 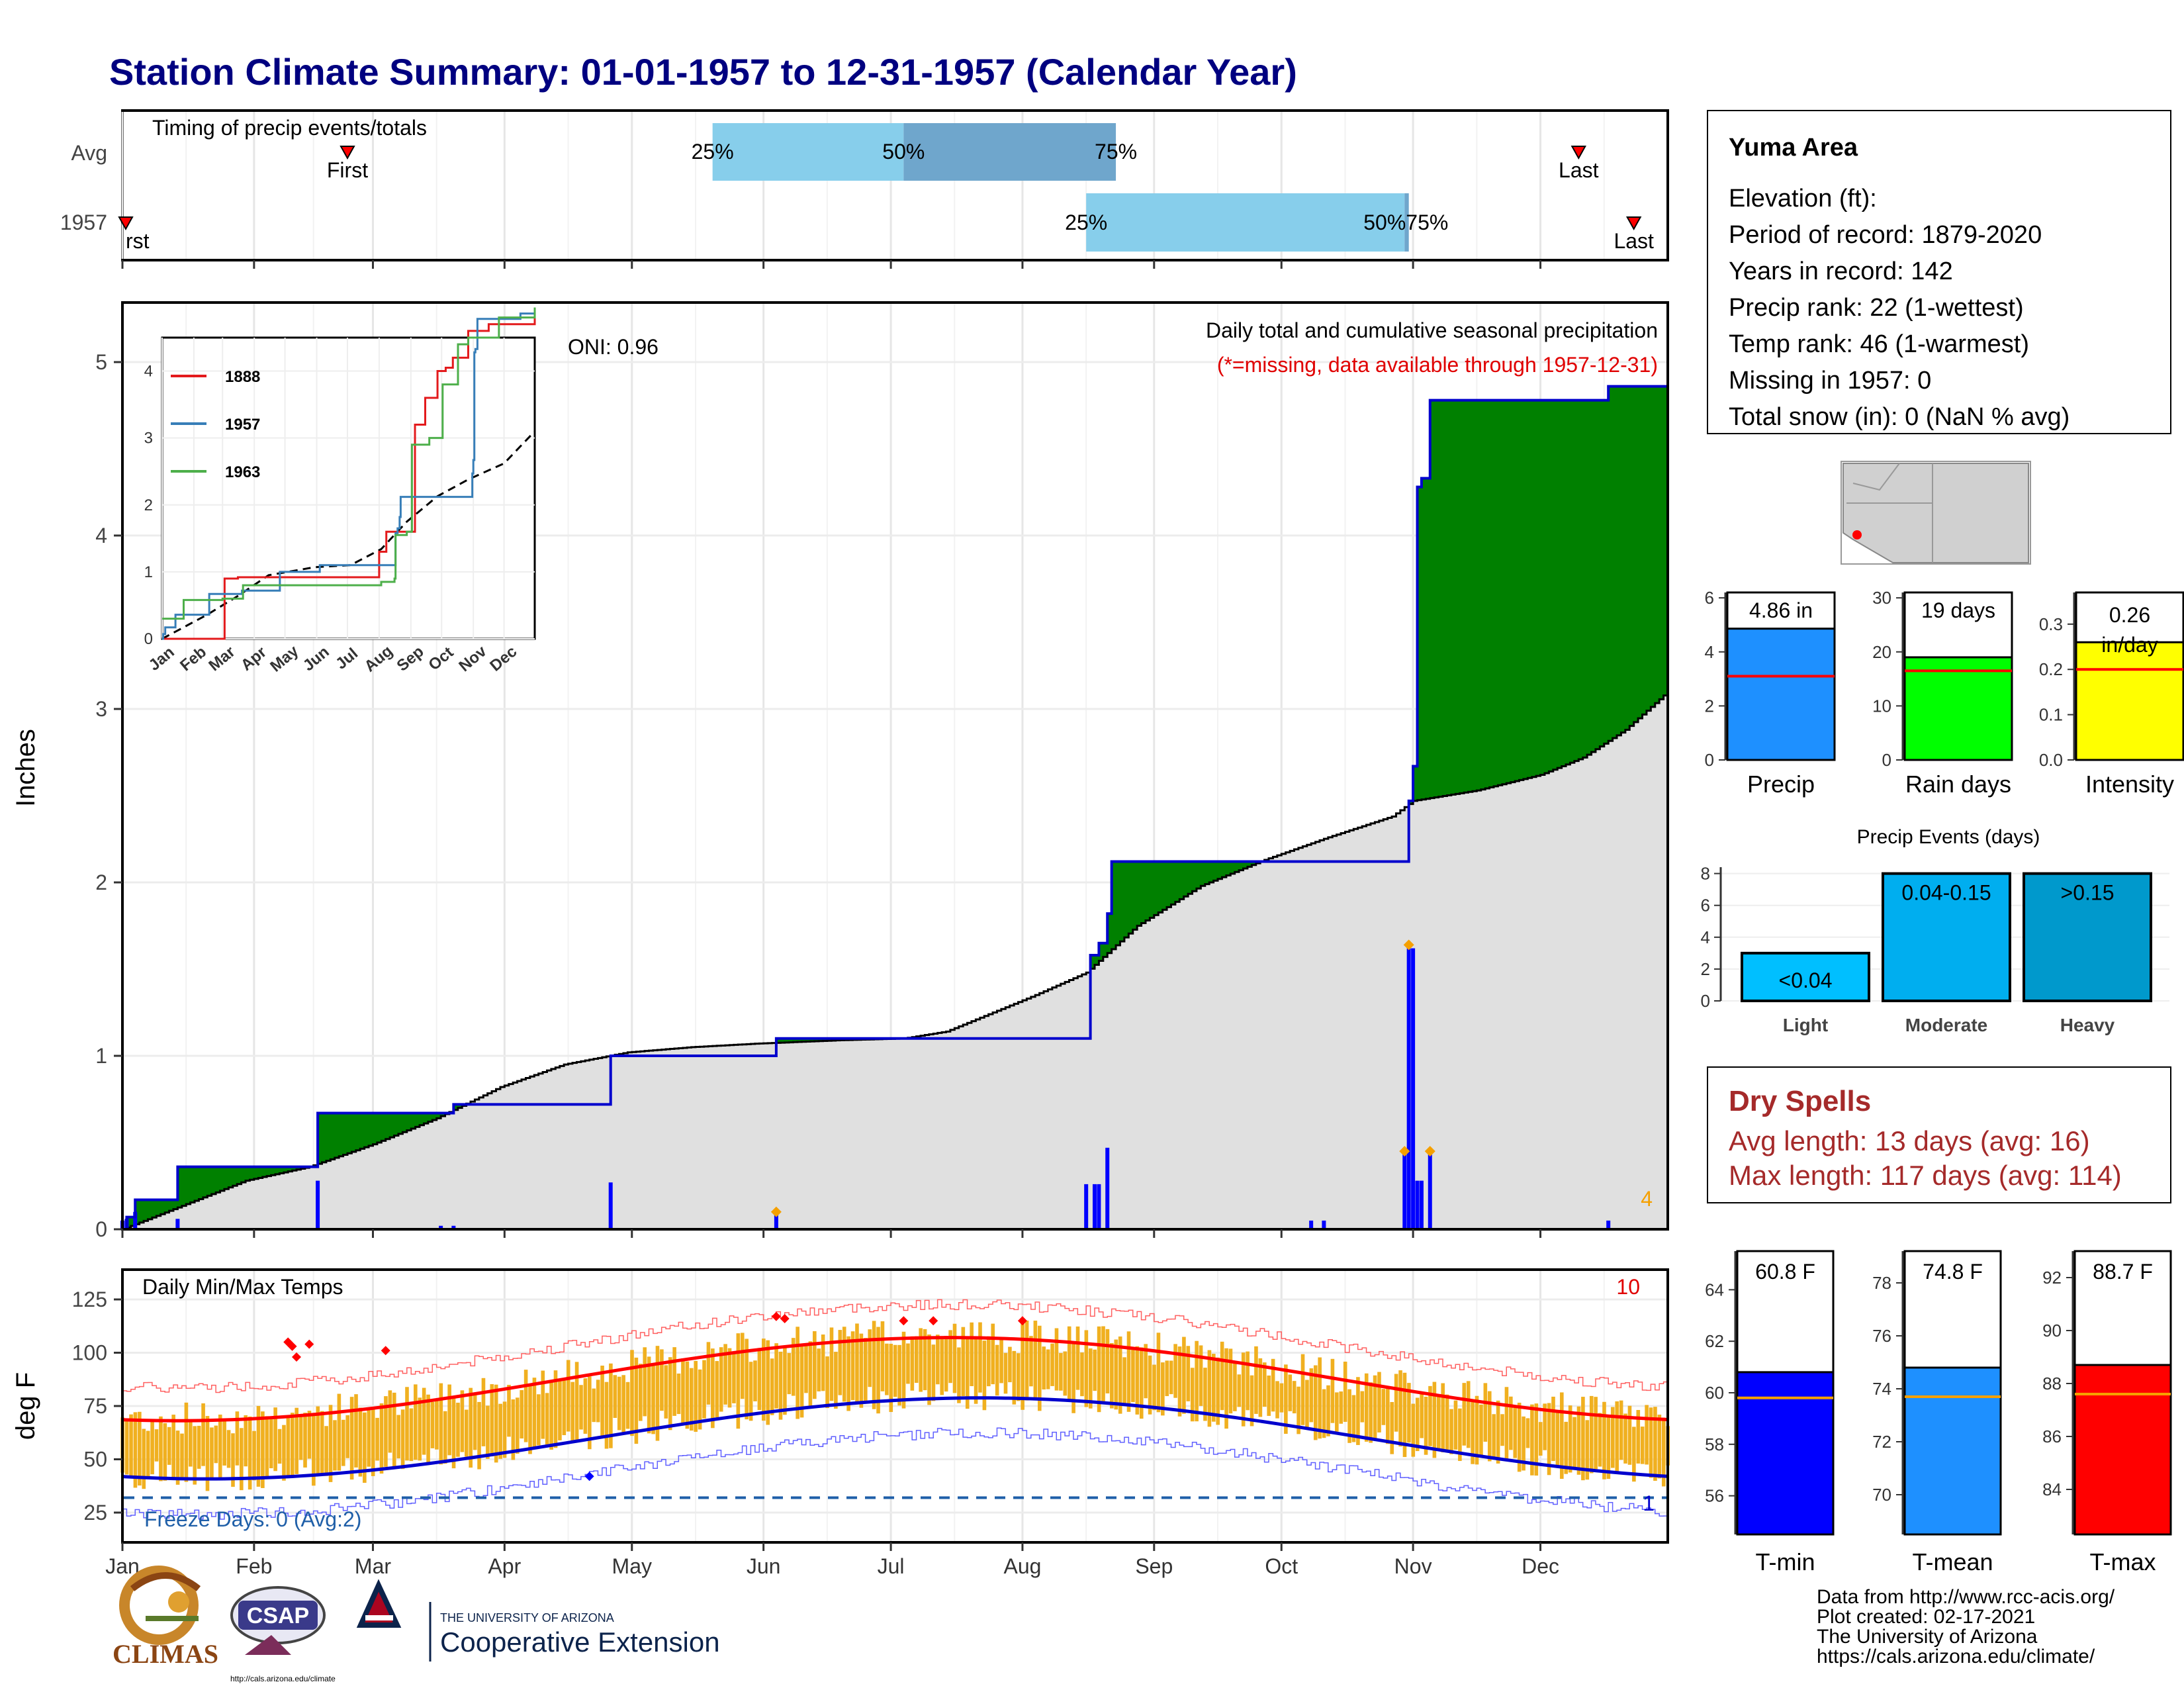 What do you see at coordinates (903, 152) in the screenshot?
I see `avg-50-label: 50%` at bounding box center [903, 152].